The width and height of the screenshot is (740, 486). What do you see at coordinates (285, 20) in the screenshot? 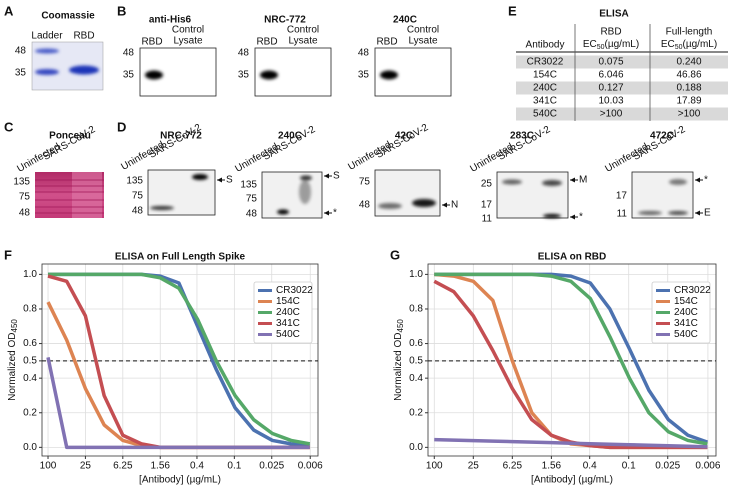
I see `blot-title: NRC-772` at bounding box center [285, 20].